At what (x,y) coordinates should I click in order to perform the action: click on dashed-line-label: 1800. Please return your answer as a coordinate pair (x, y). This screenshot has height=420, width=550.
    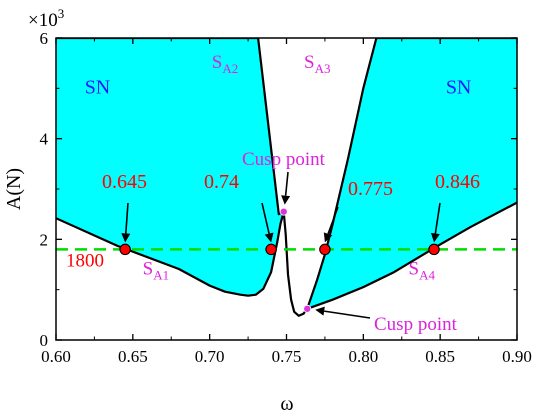
    Looking at the image, I should click on (85, 260).